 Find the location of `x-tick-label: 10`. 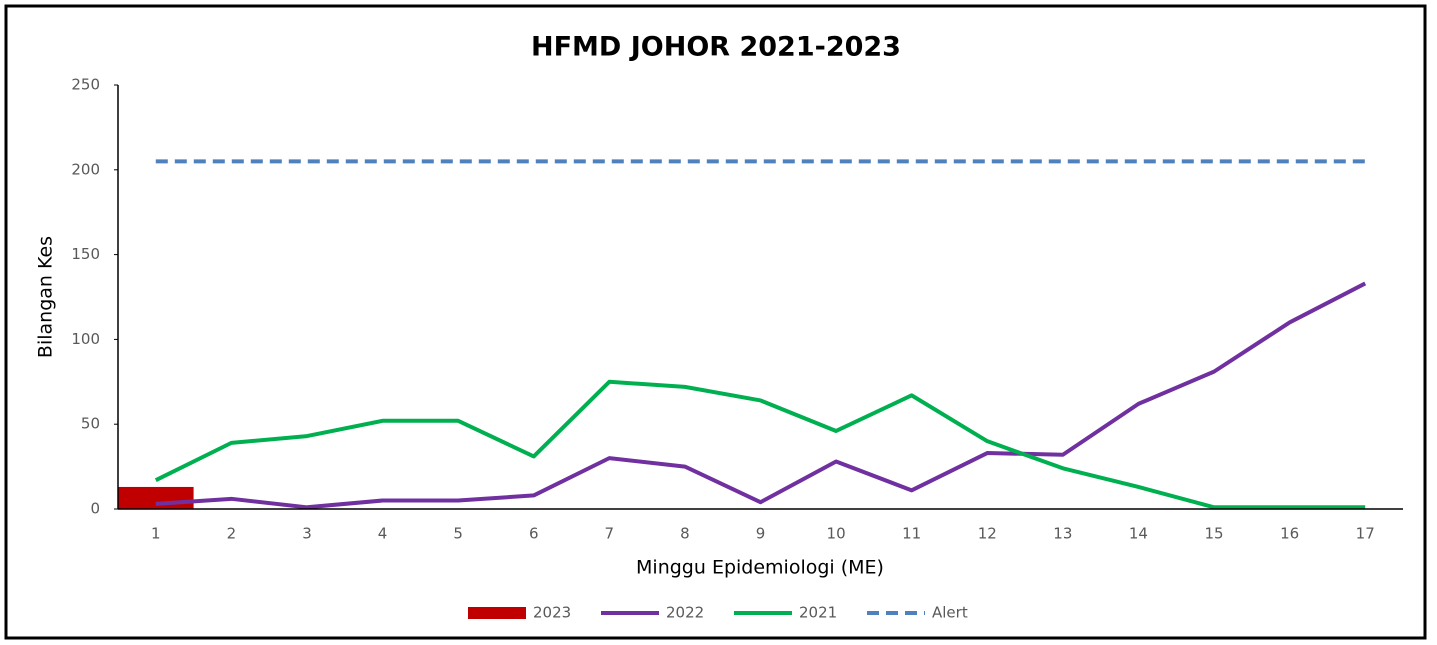

x-tick-label: 10 is located at coordinates (836, 534).